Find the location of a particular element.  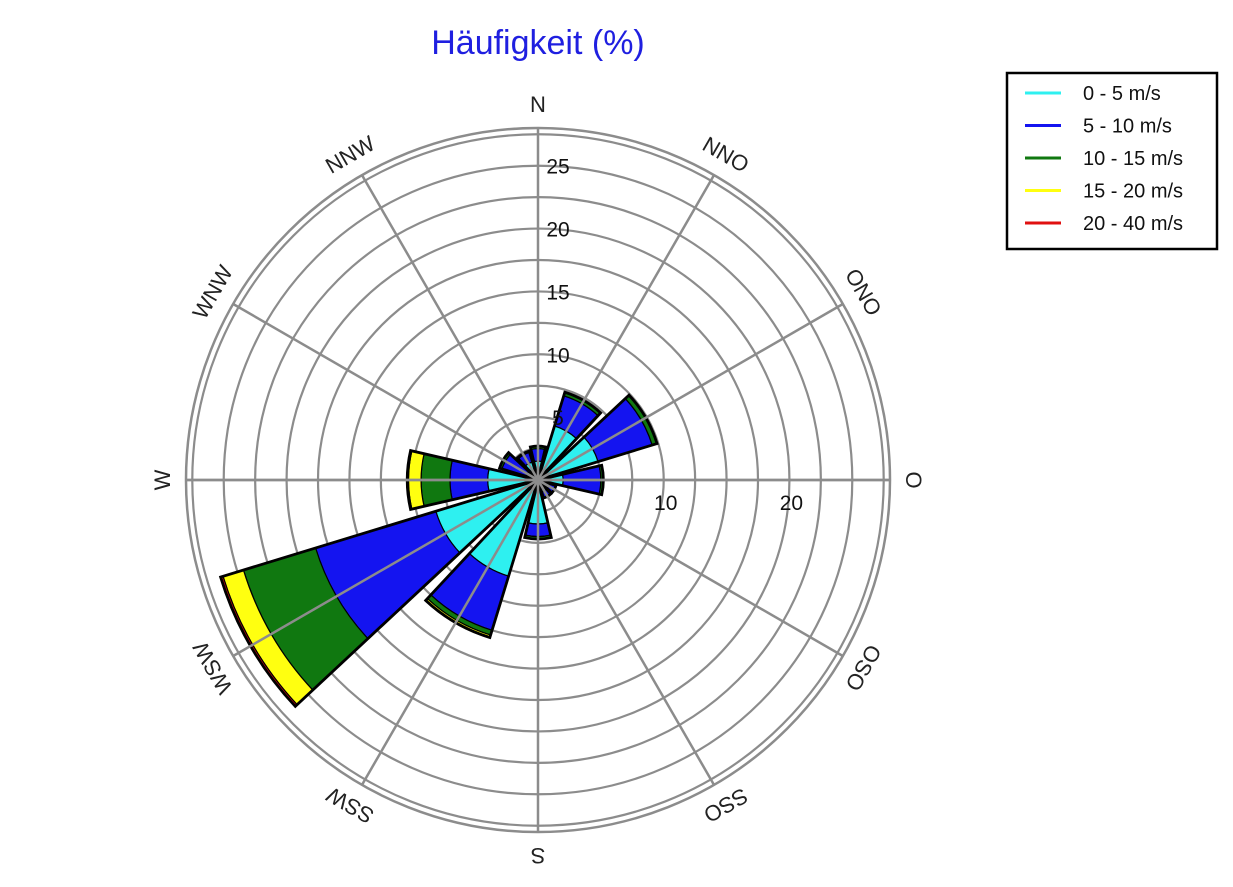

direction-label-WNW: WNW is located at coordinates (212, 292).